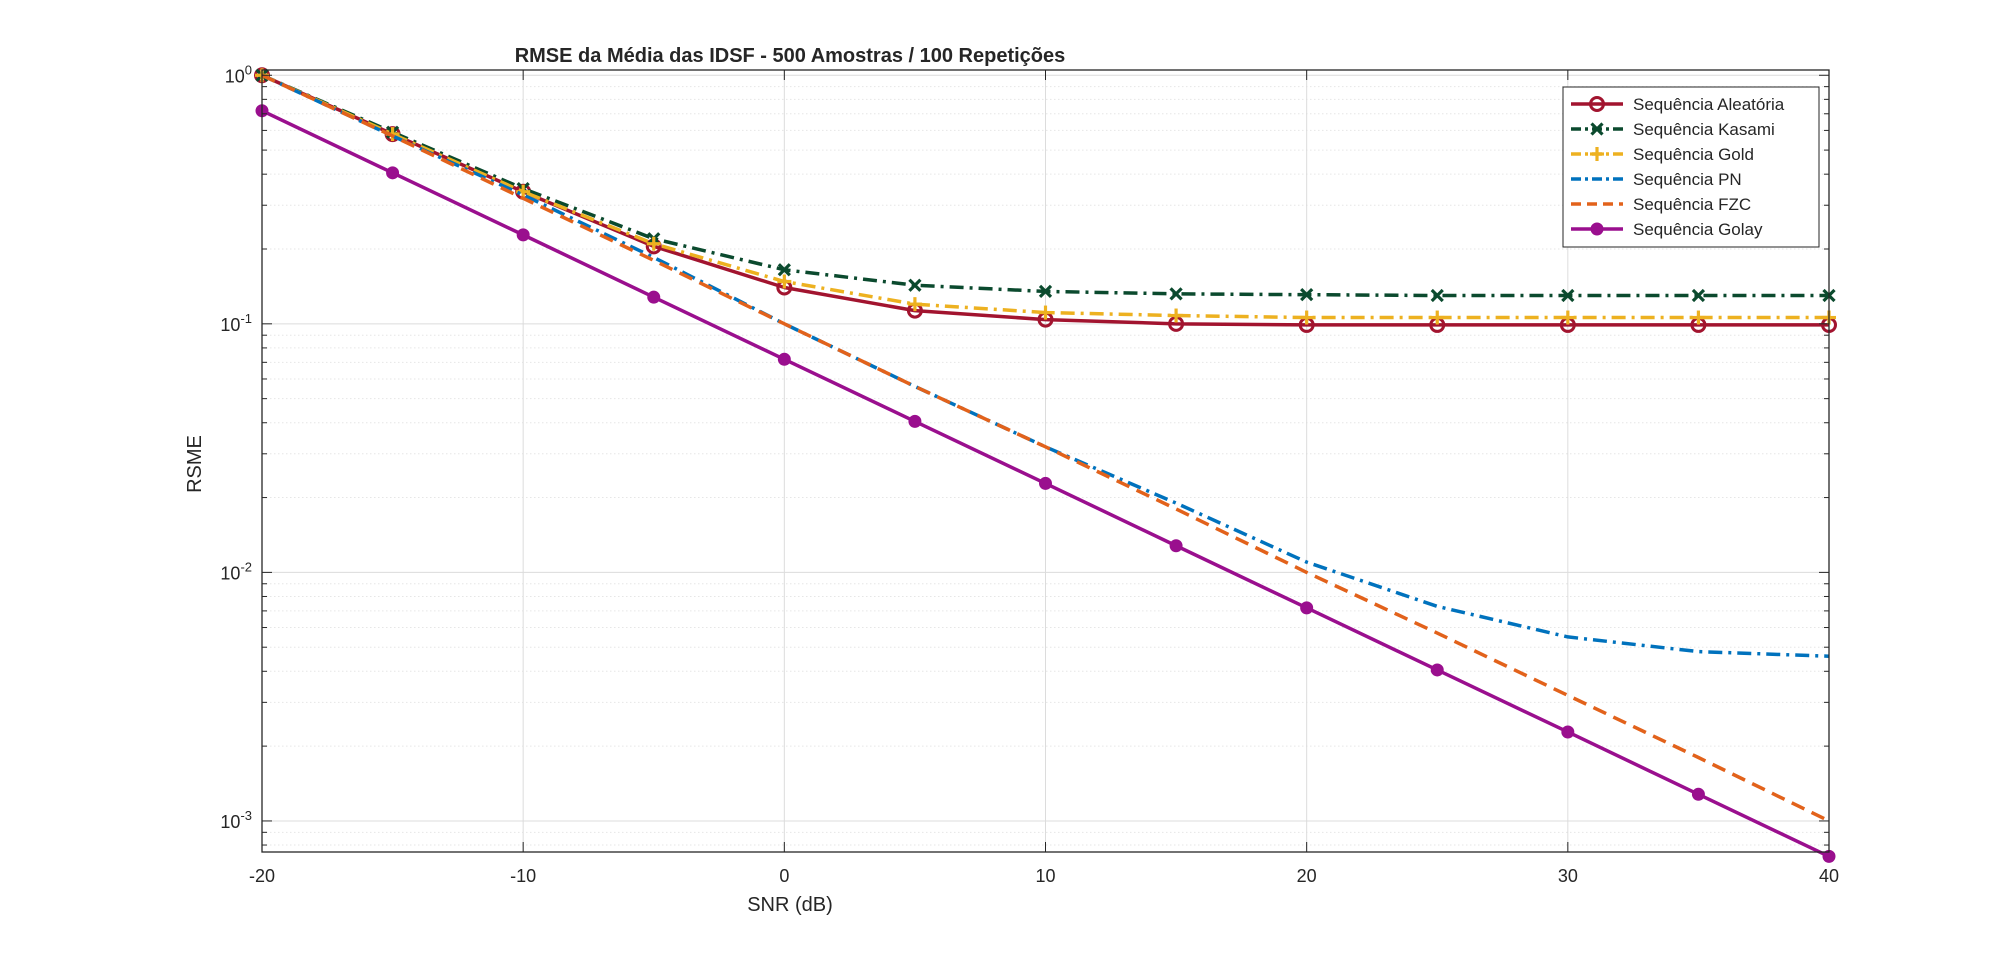 Image resolution: width=2000 pixels, height=954 pixels. What do you see at coordinates (1709, 104) in the screenshot?
I see `legend-label: Sequência Aleatória` at bounding box center [1709, 104].